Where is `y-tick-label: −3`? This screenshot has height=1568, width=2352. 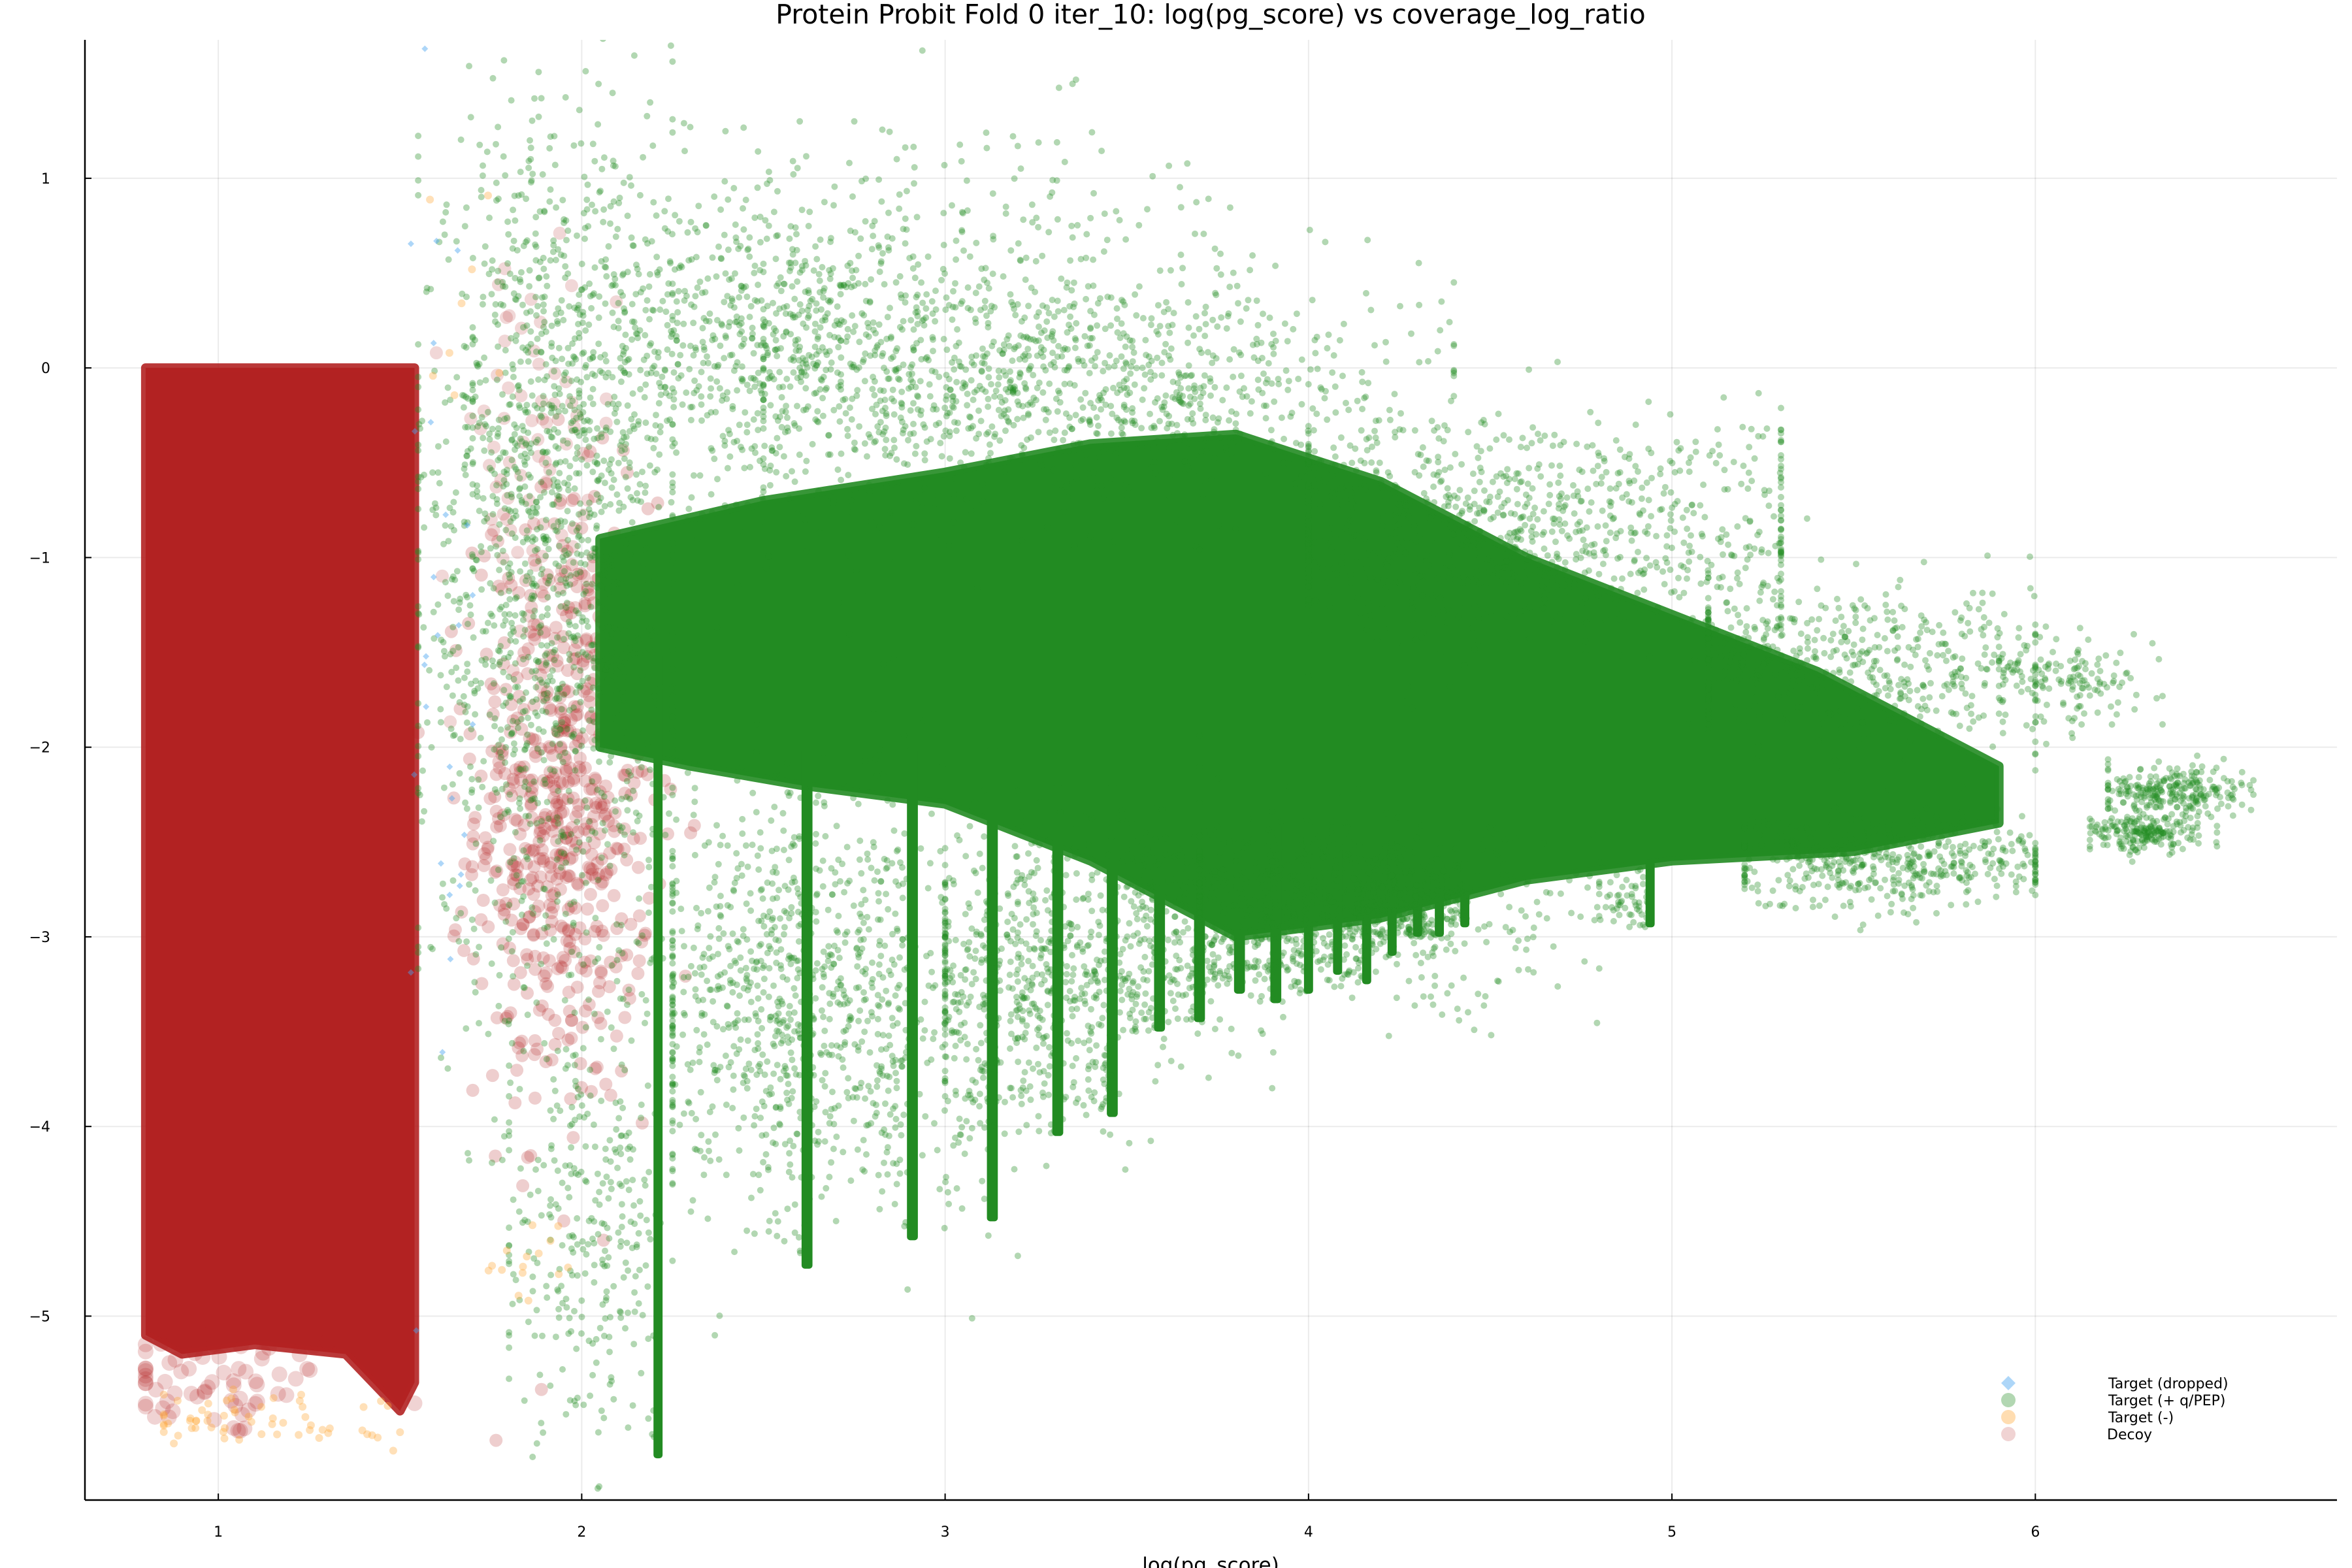 y-tick-label: −3 is located at coordinates (39, 938).